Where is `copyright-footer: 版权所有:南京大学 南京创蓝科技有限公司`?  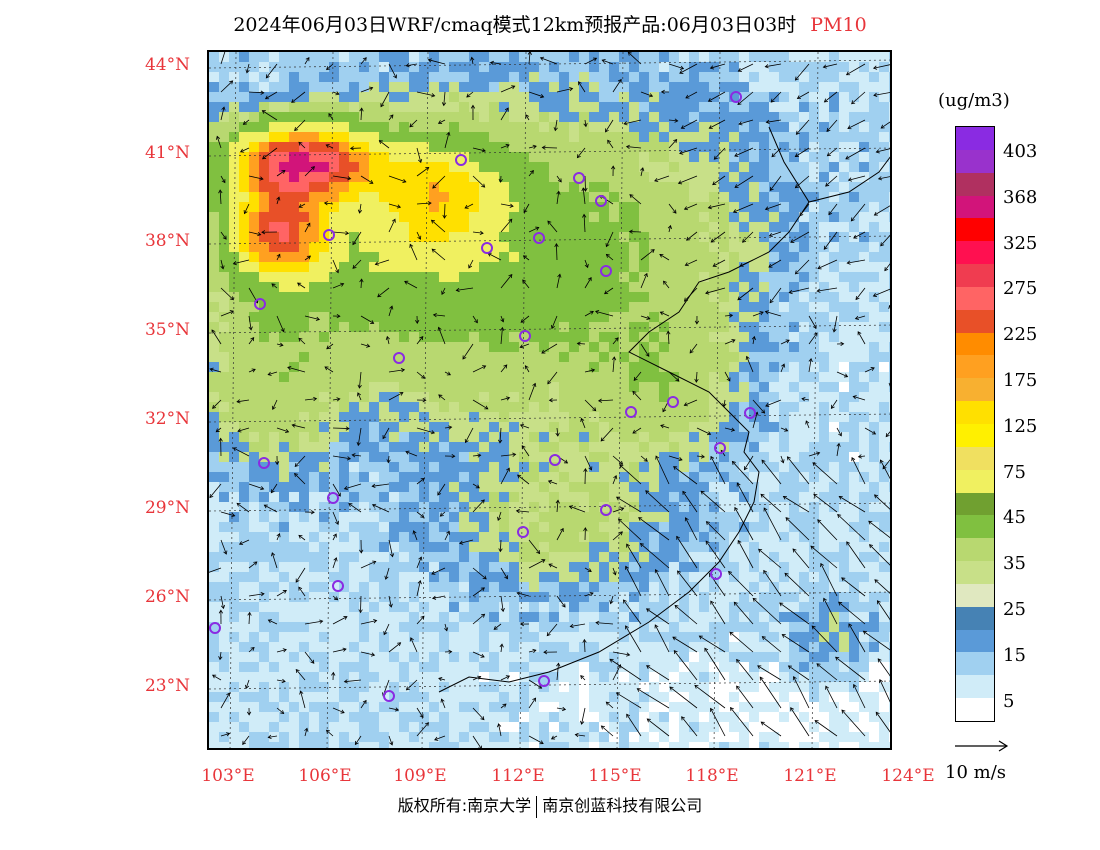 copyright-footer: 版权所有:南京大学 南京创蓝科技有限公司 is located at coordinates (550, 805).